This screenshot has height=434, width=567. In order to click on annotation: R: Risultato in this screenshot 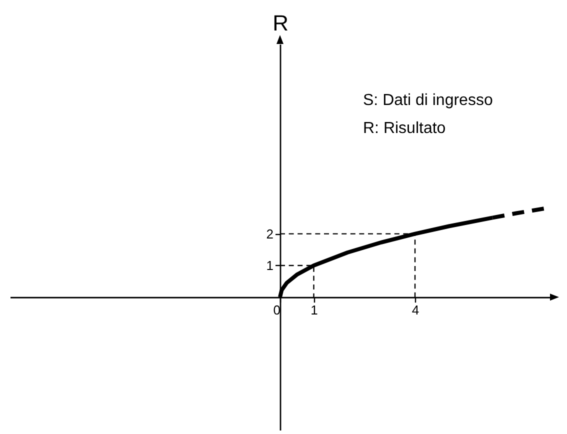, I will do `click(404, 128)`.